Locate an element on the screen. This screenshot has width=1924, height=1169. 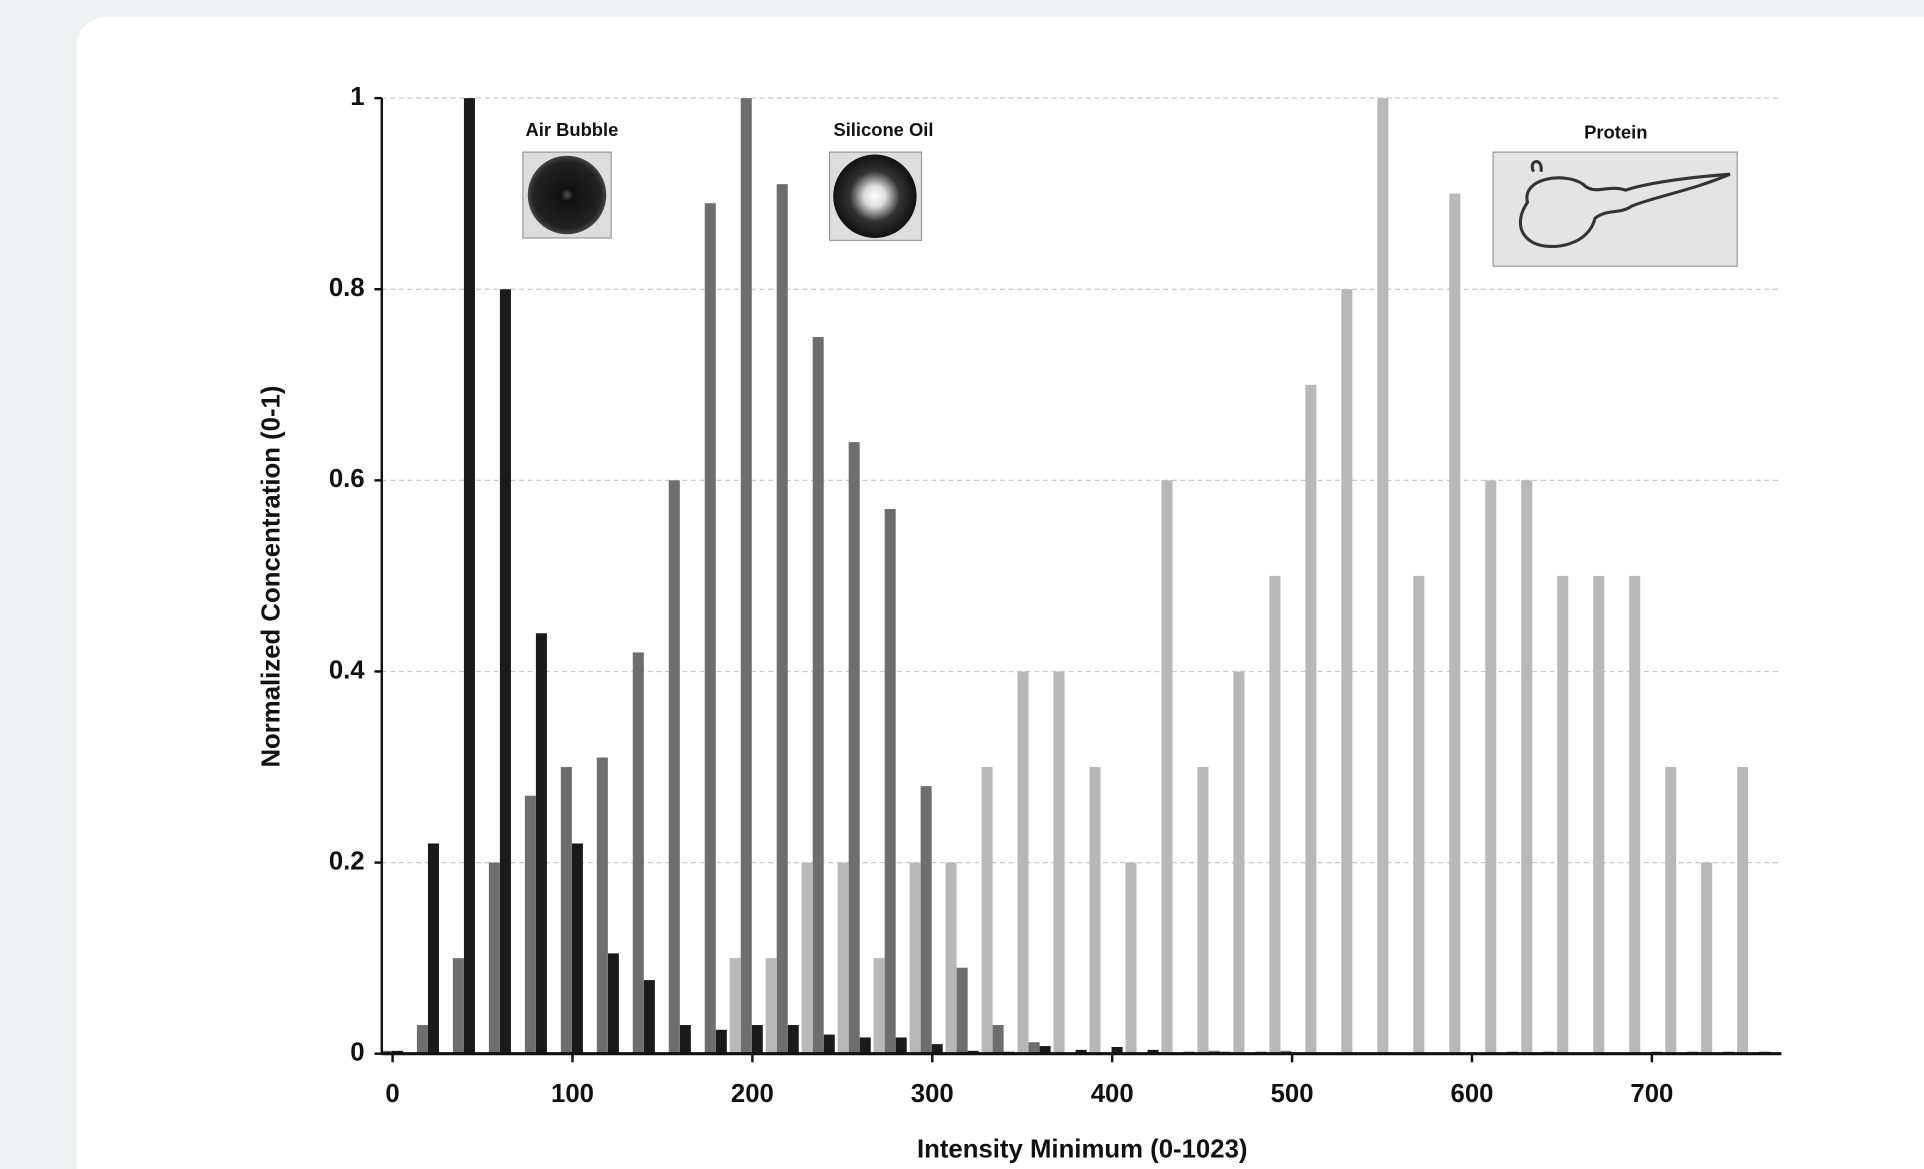
x-tick-label: 500 is located at coordinates (1292, 1094).